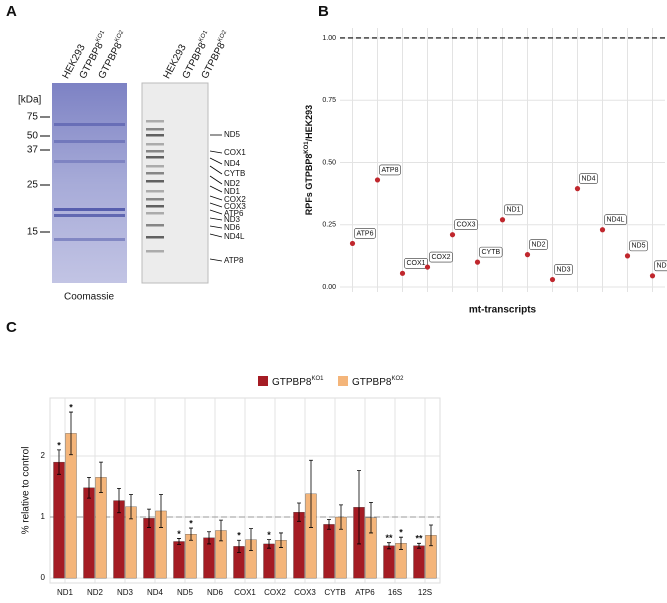 The image size is (667, 603). I want to click on point-label: COX1, so click(416, 263).